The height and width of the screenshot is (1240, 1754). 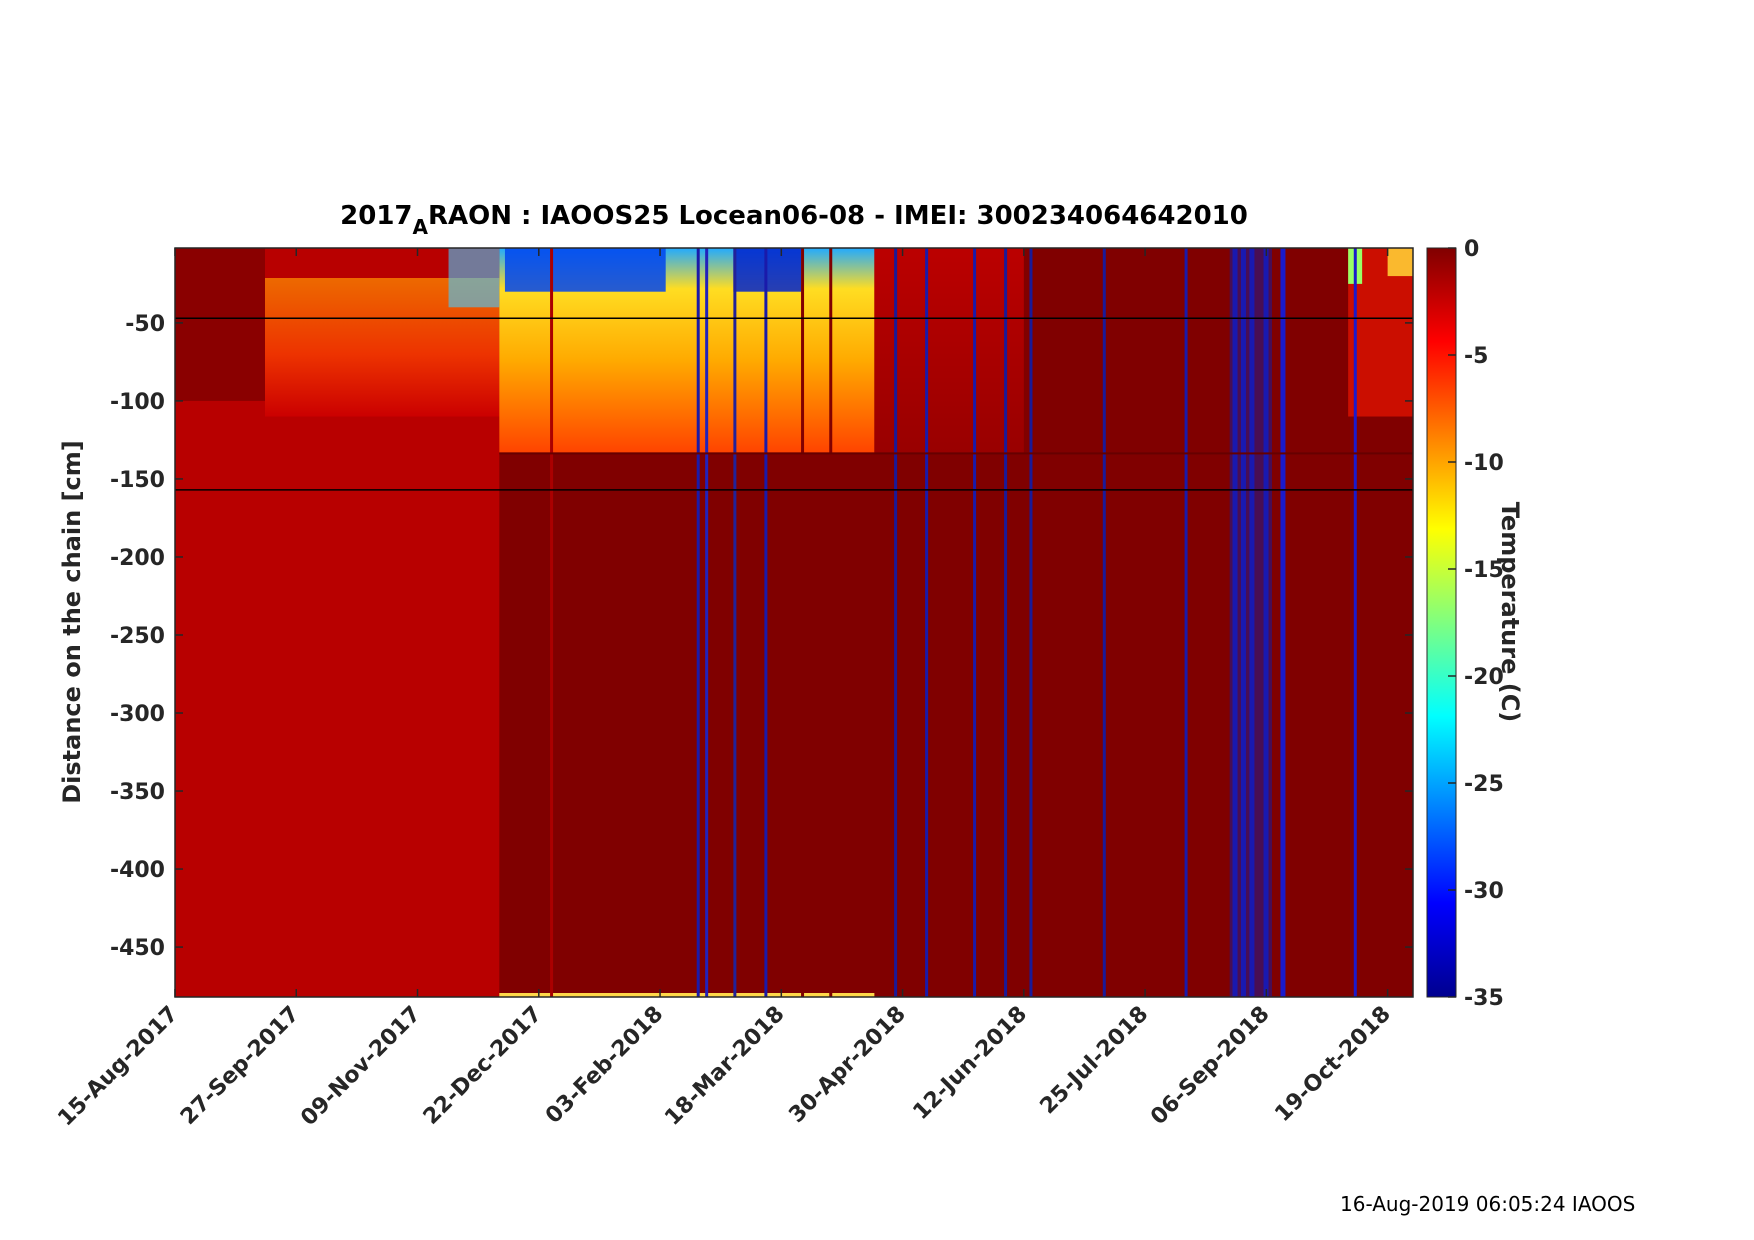 What do you see at coordinates (1471, 249) in the screenshot?
I see `colorbar-tick-label: 0` at bounding box center [1471, 249].